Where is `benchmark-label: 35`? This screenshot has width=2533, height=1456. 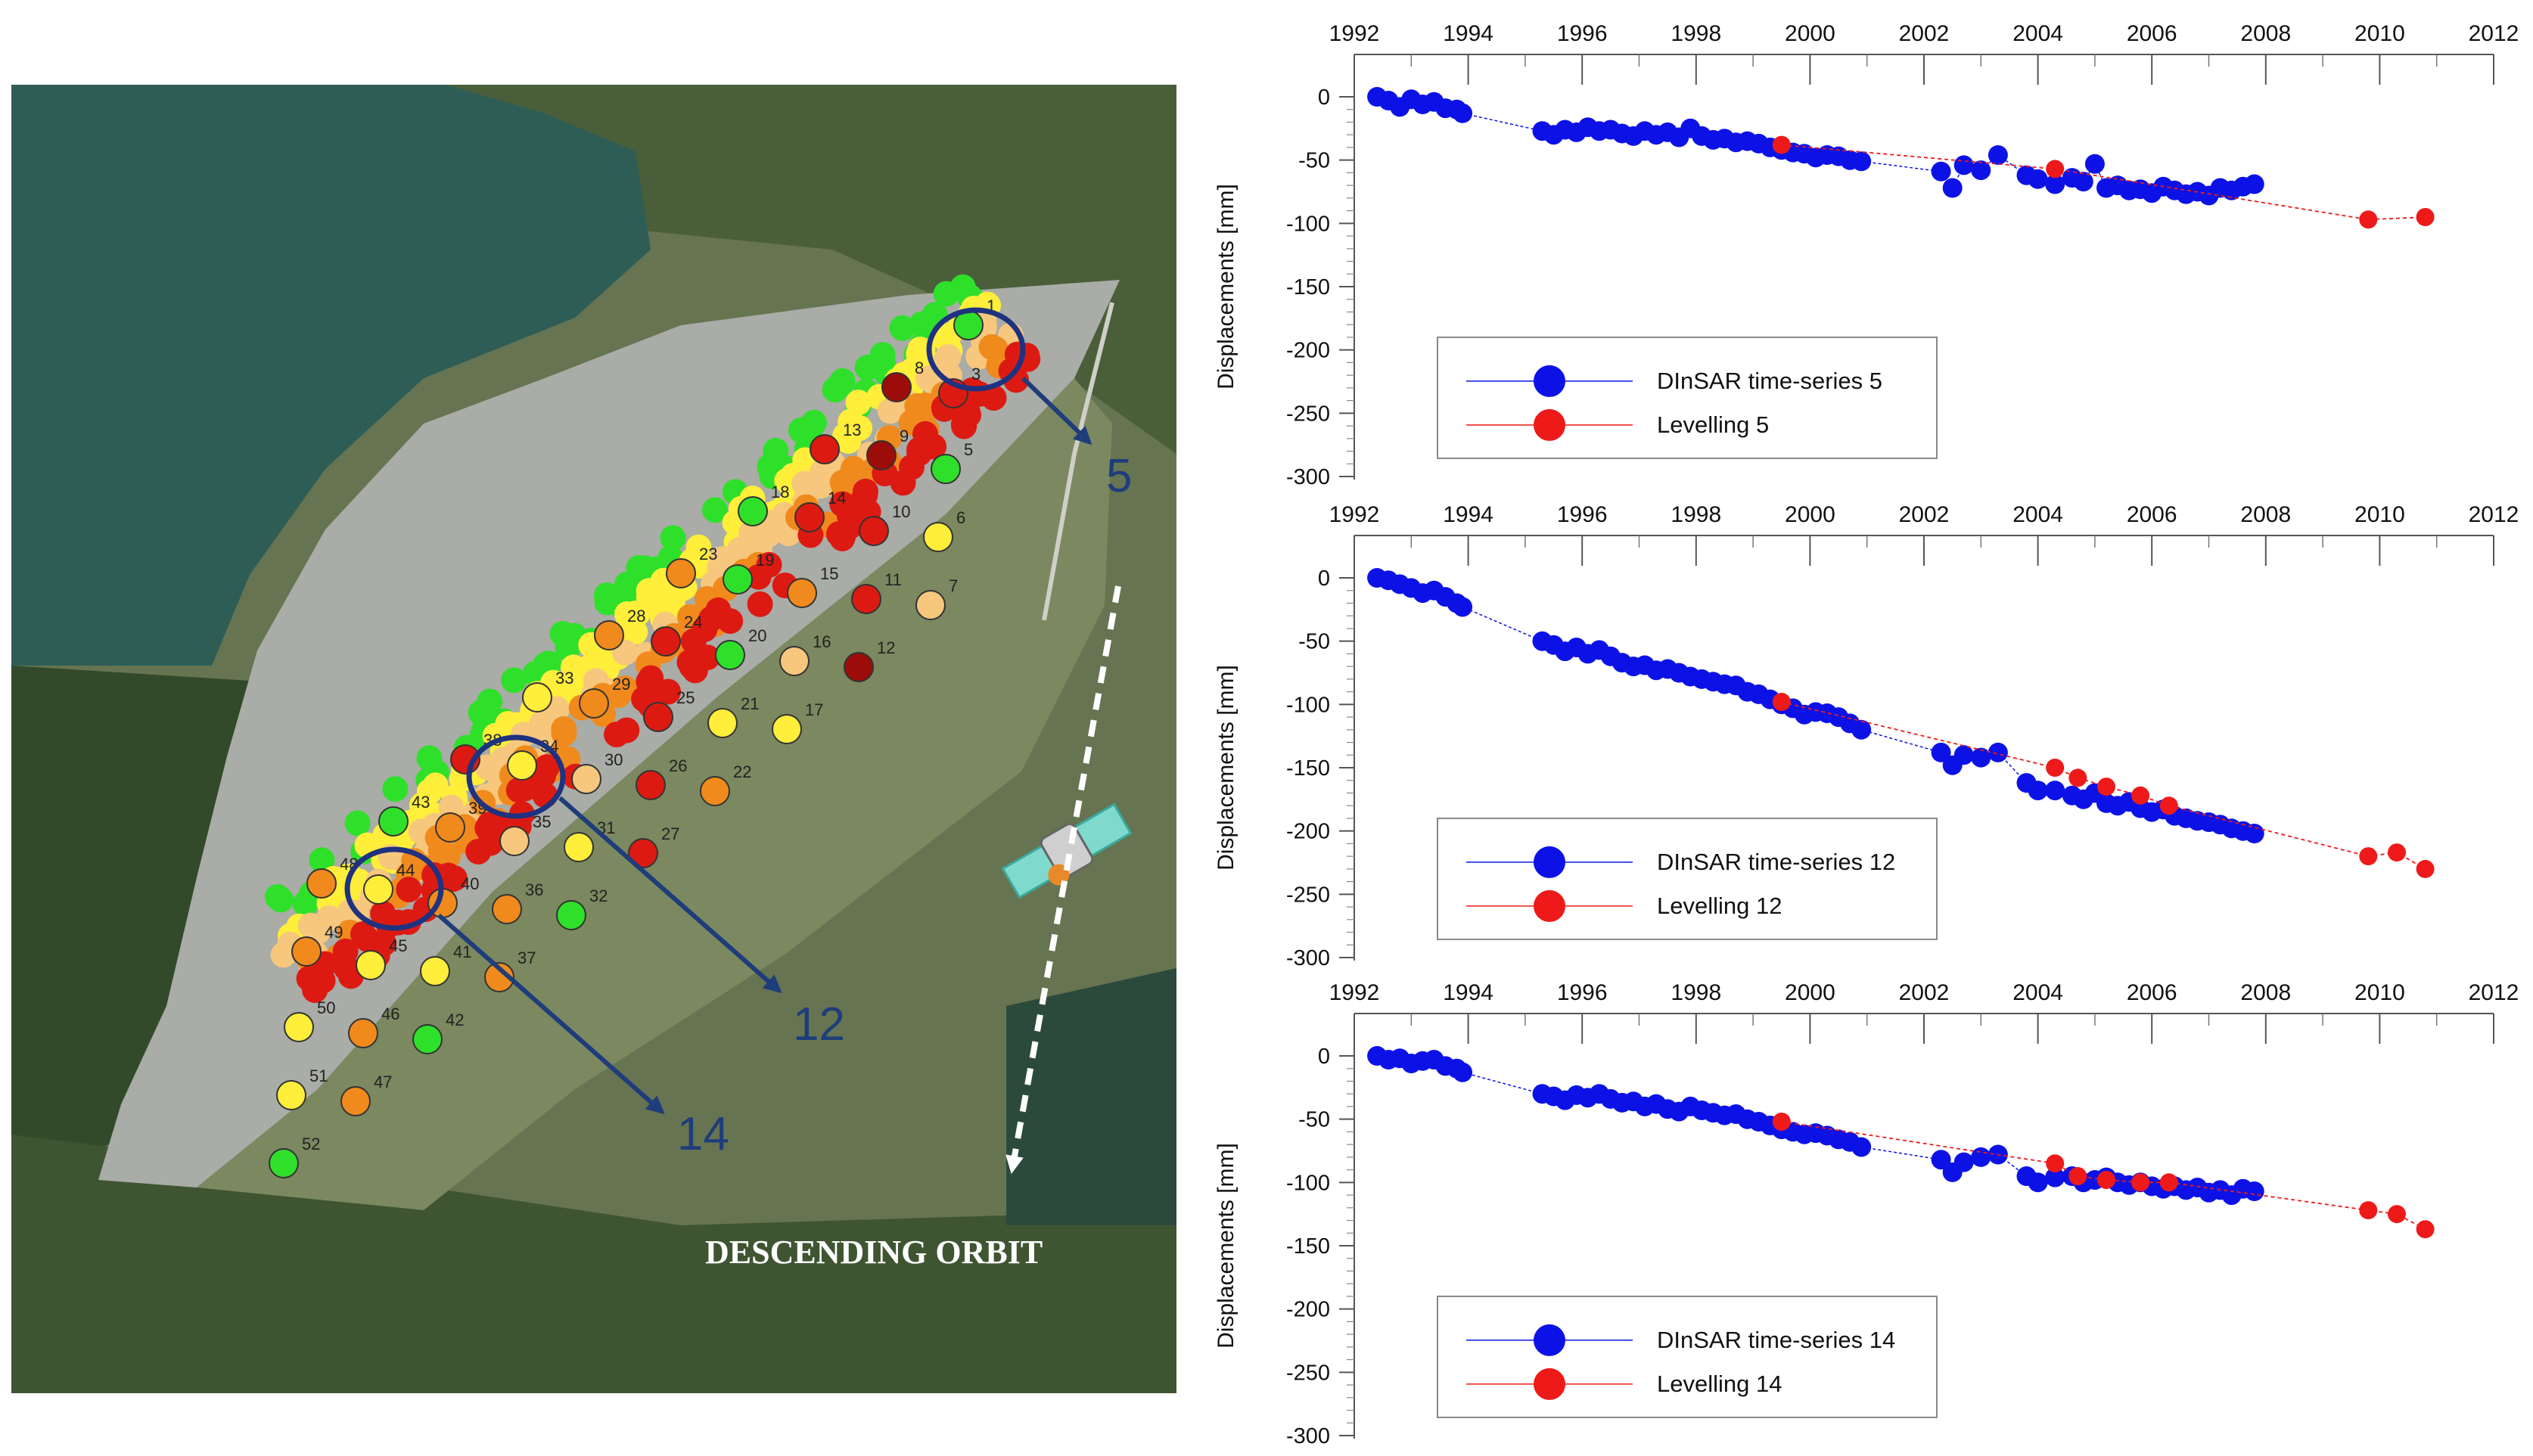
benchmark-label: 35 is located at coordinates (542, 821).